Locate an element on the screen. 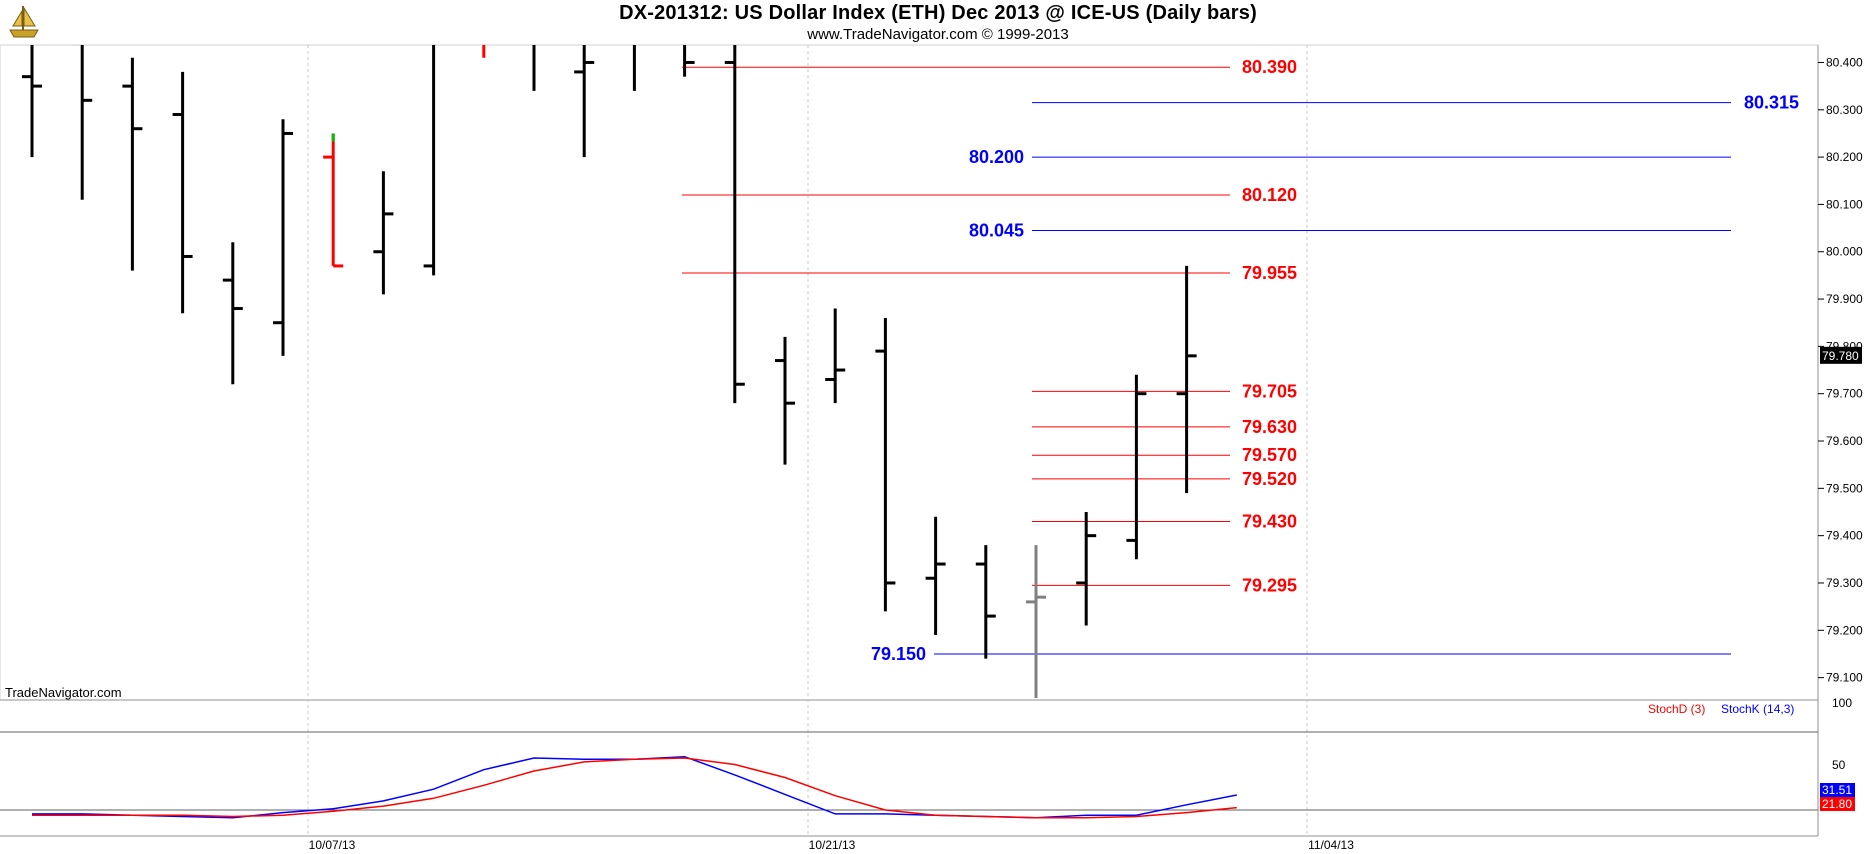 This screenshot has width=1876, height=854. x-tick-label: 10/21/13 is located at coordinates (832, 845).